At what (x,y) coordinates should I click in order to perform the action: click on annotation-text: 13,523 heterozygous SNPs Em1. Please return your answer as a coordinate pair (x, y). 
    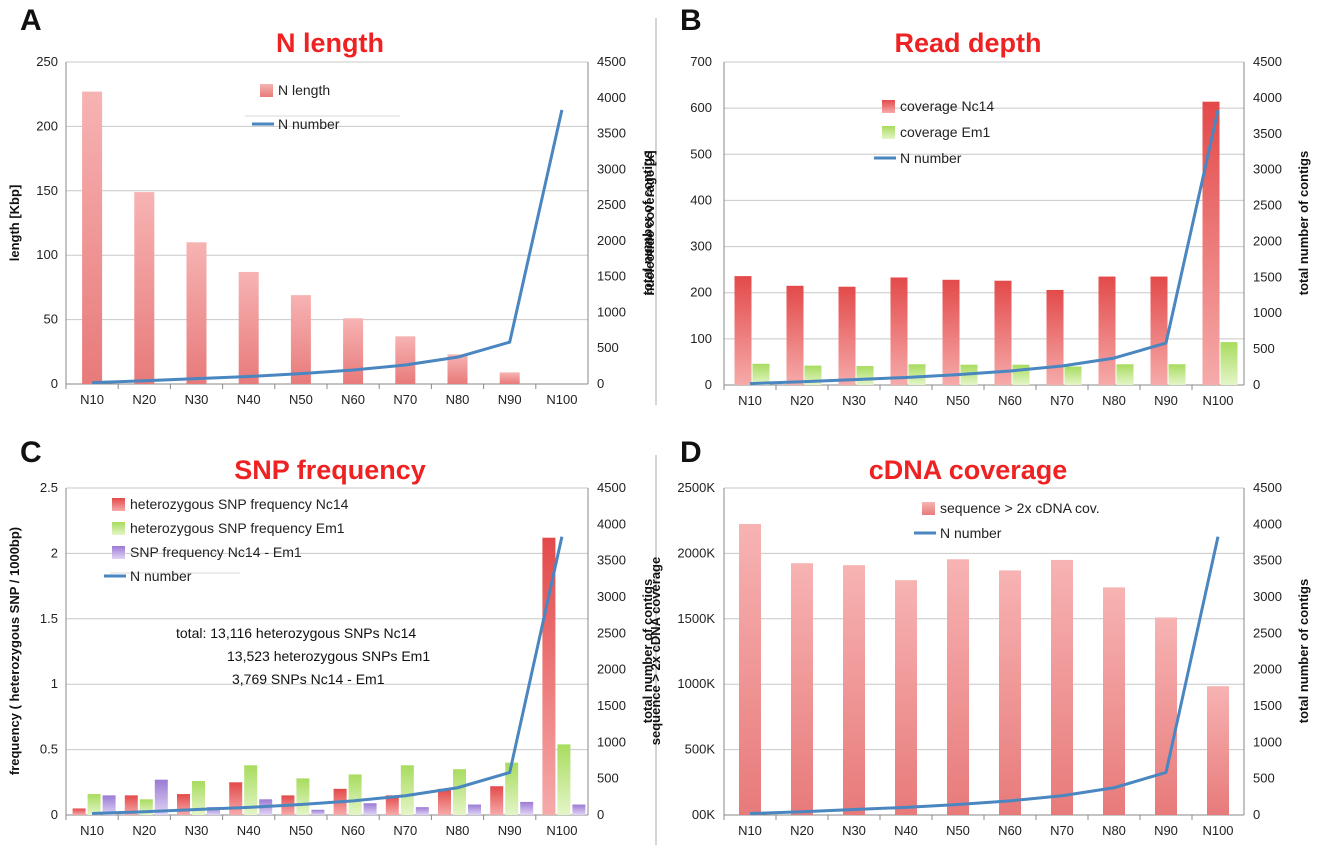
    Looking at the image, I should click on (328, 656).